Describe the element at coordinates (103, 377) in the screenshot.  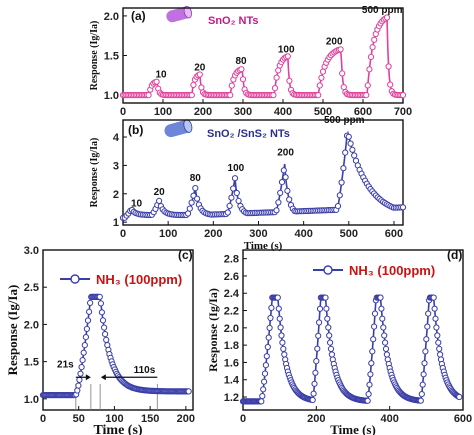
I see `recovery-time-arrowhead` at that location.